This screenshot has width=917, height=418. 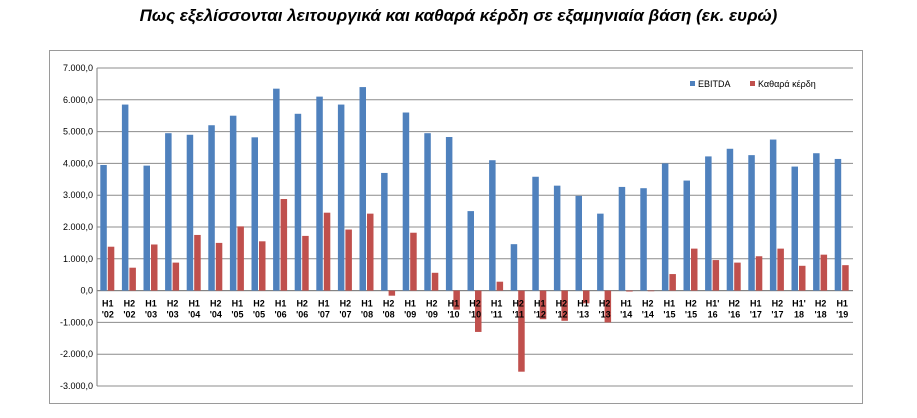 What do you see at coordinates (605, 315) in the screenshot?
I see `x-tick-label-year: '13` at bounding box center [605, 315].